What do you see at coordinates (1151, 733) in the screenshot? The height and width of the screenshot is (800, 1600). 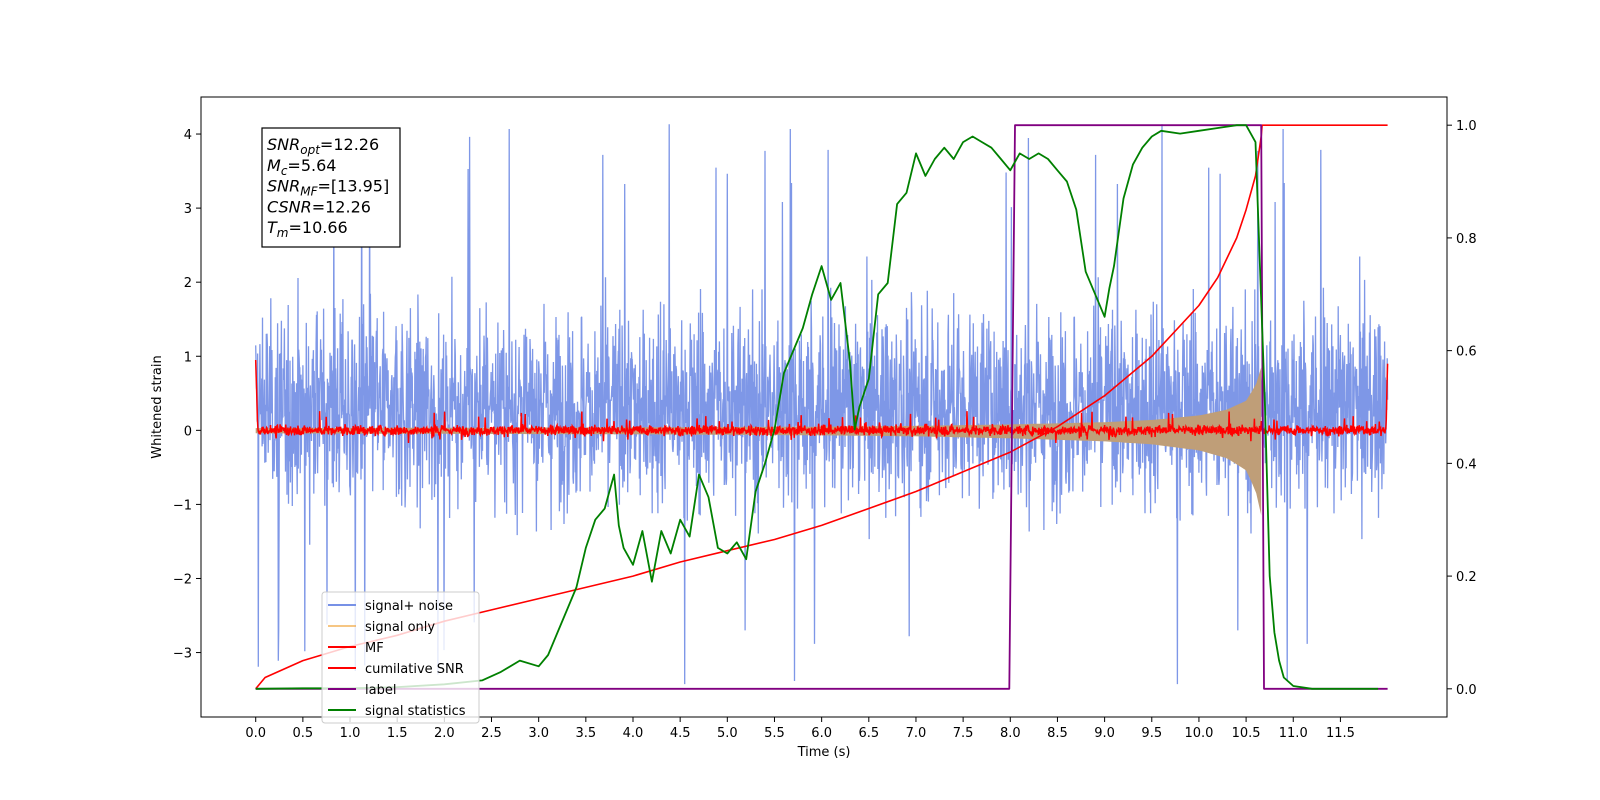 I see `x-tick-label: 9.5` at bounding box center [1151, 733].